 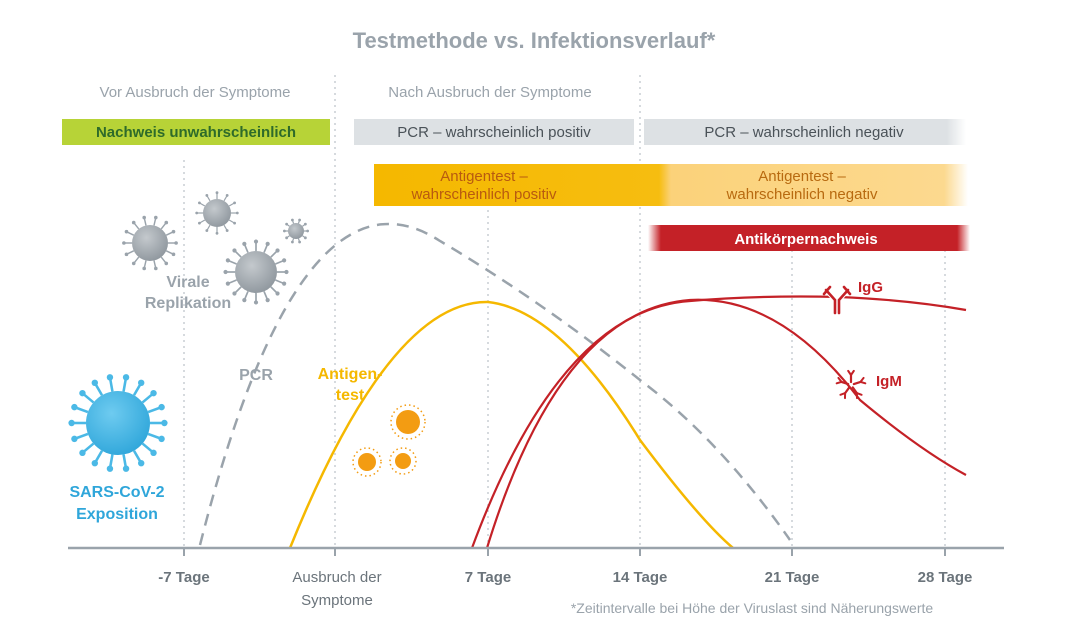 I want to click on bar-antibody-label: Antikörpernachweis, so click(x=805, y=239).